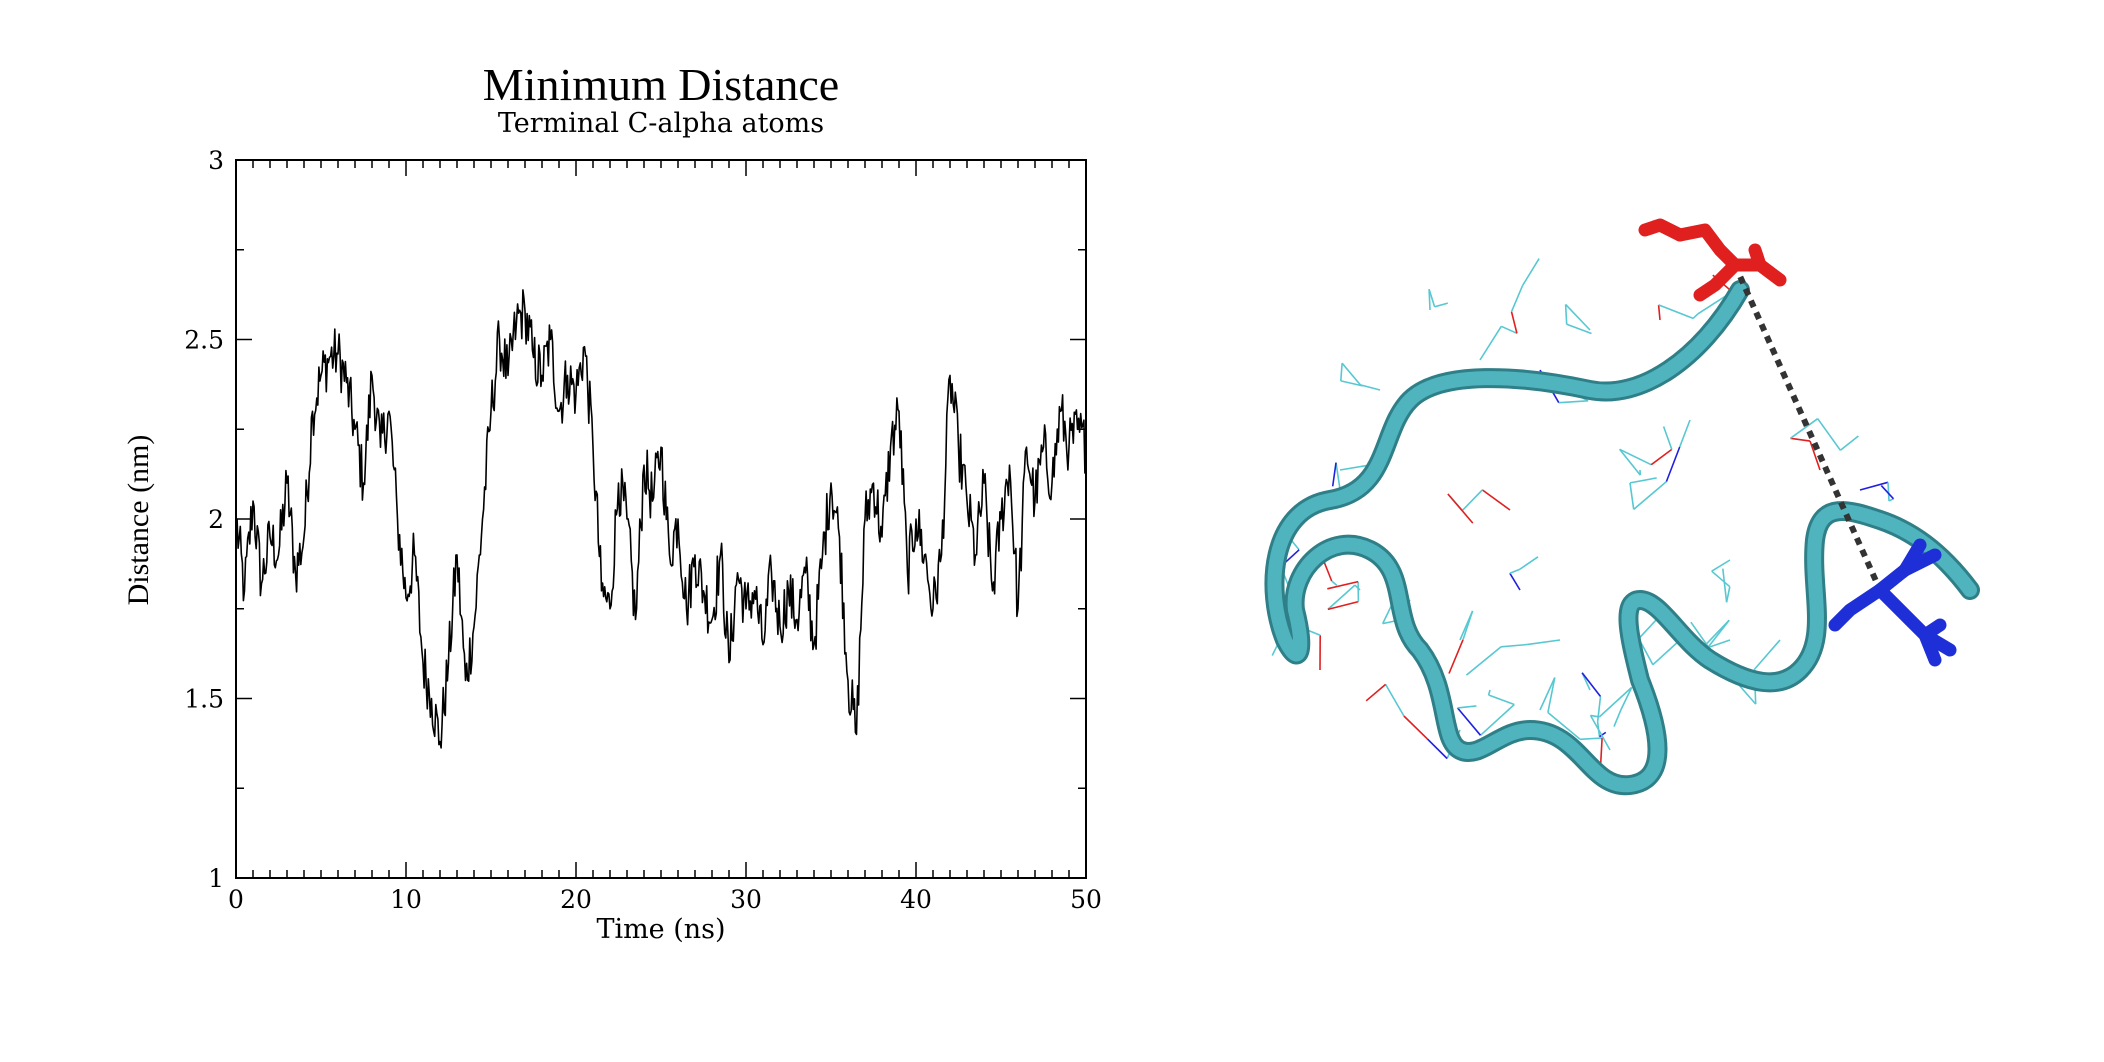  Describe the element at coordinates (204, 699) in the screenshot. I see `y-tick-label: 1.5` at that location.